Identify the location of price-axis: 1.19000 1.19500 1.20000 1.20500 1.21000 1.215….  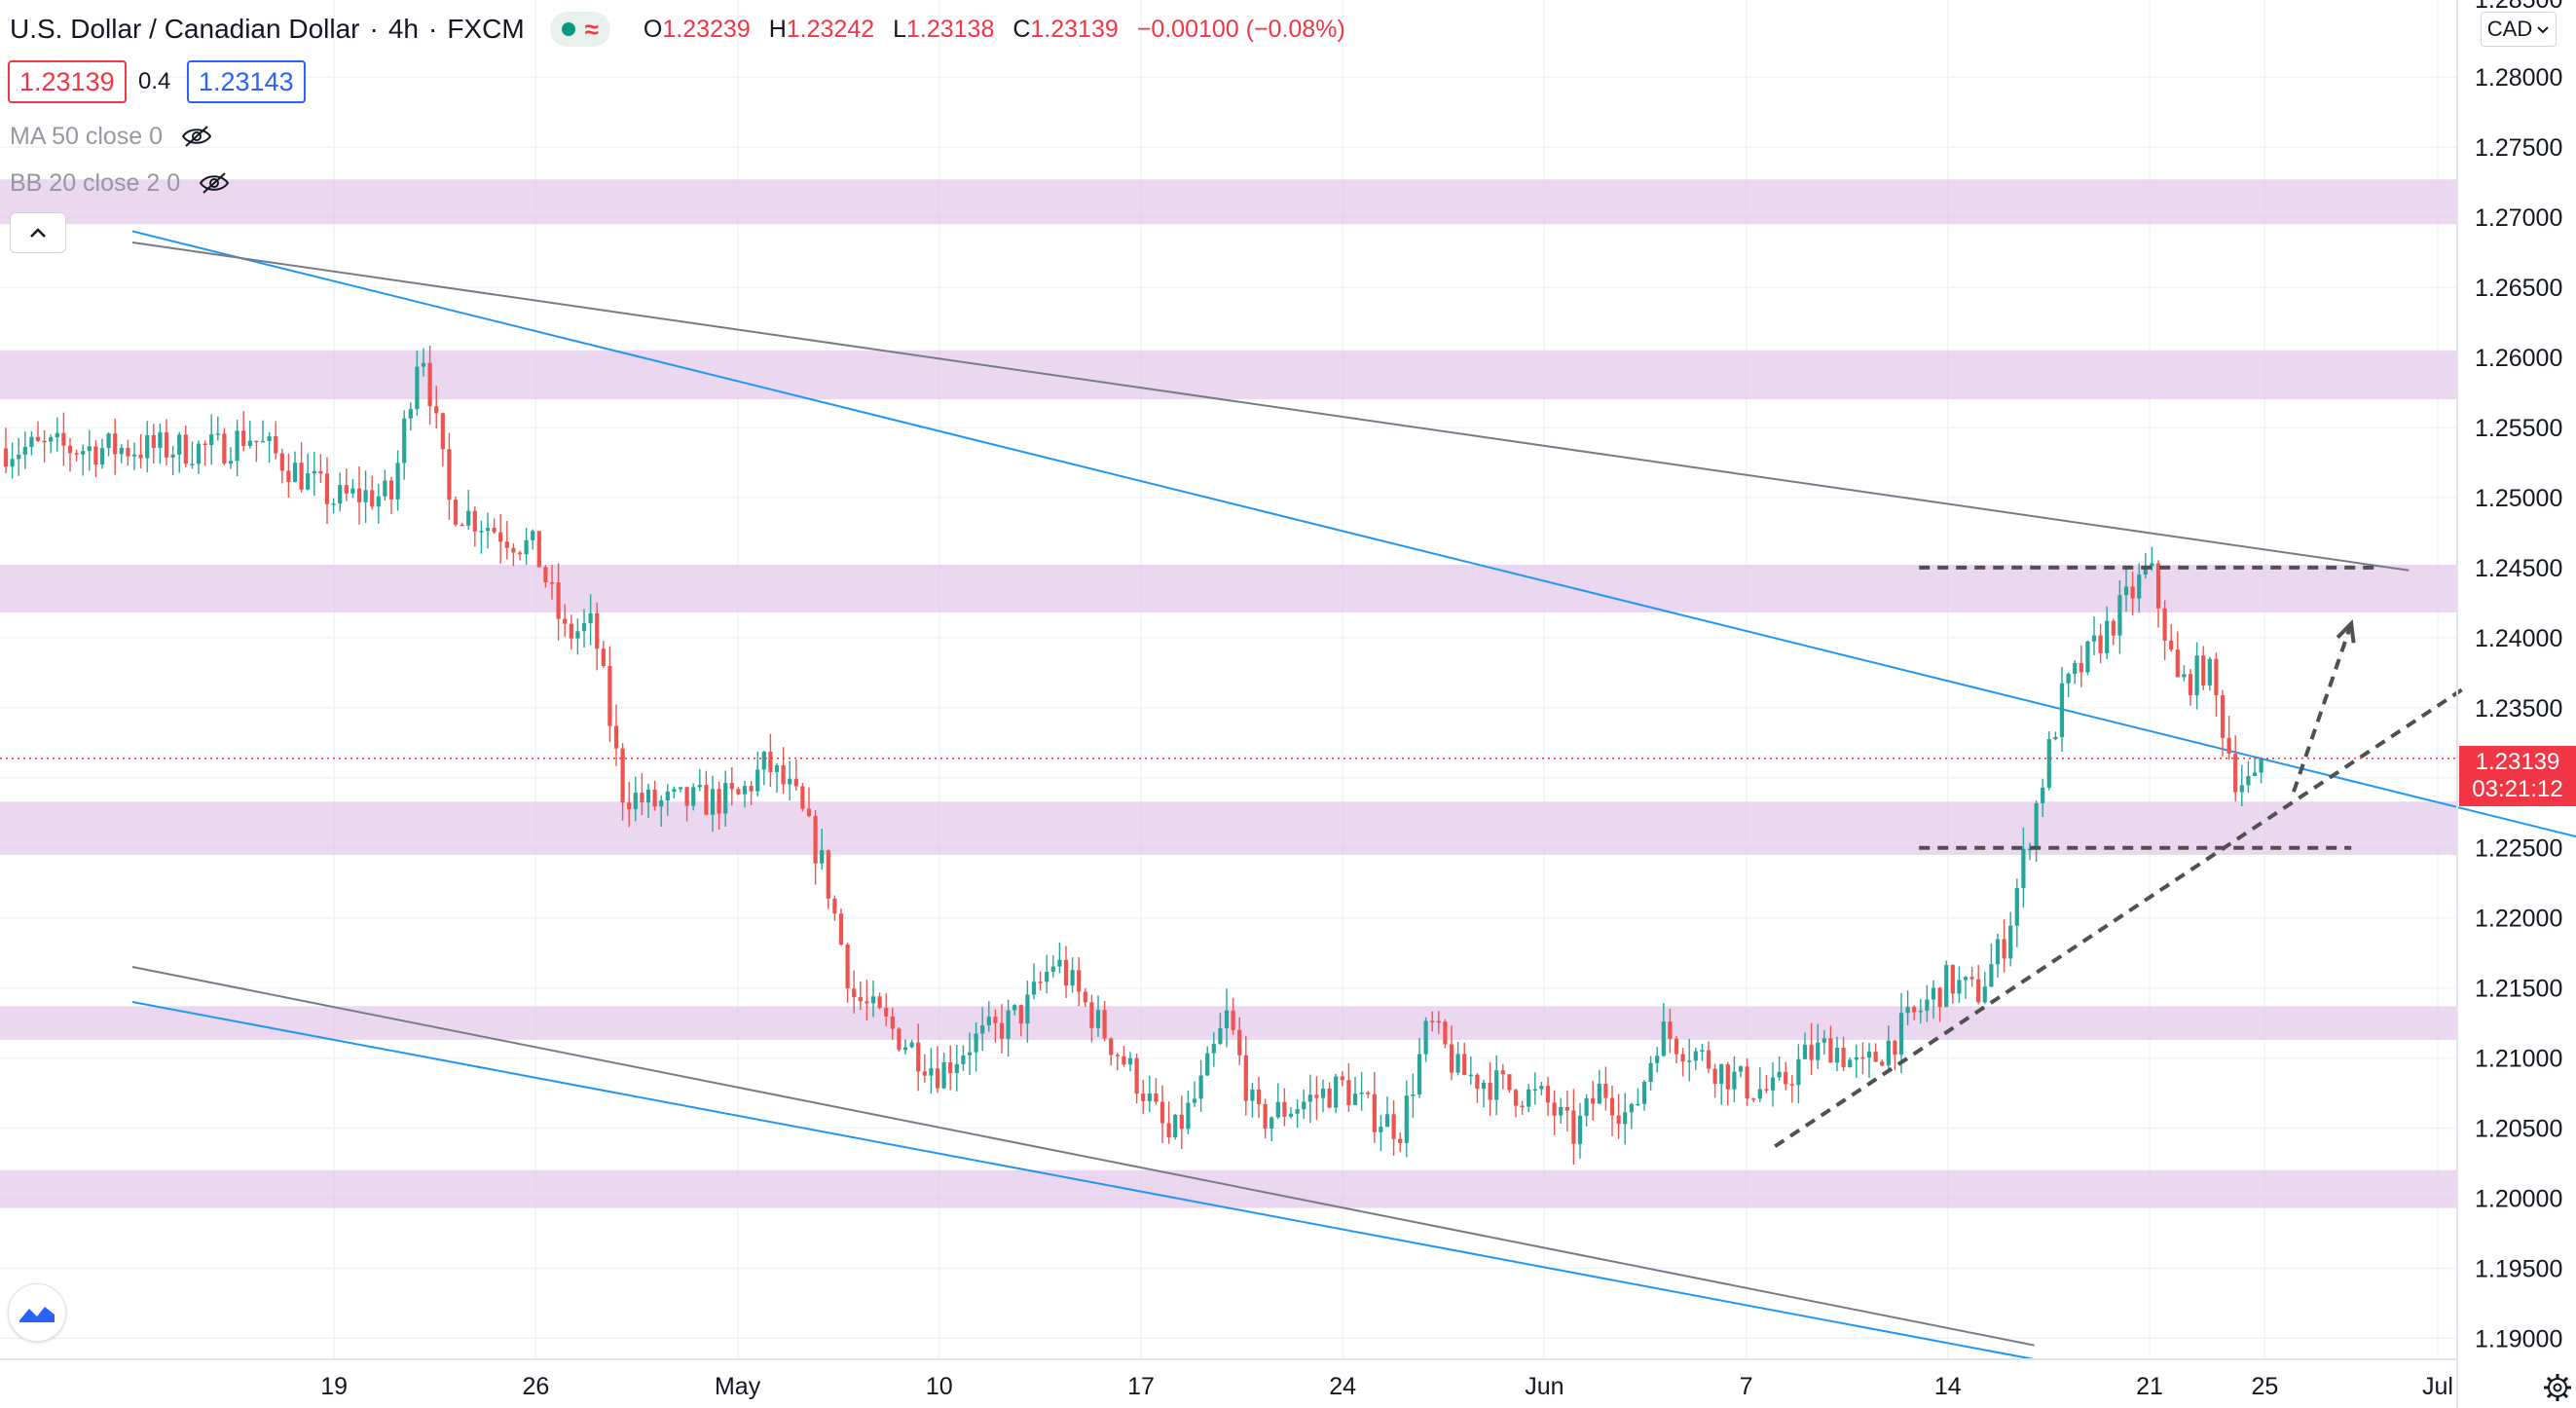
(2518, 676).